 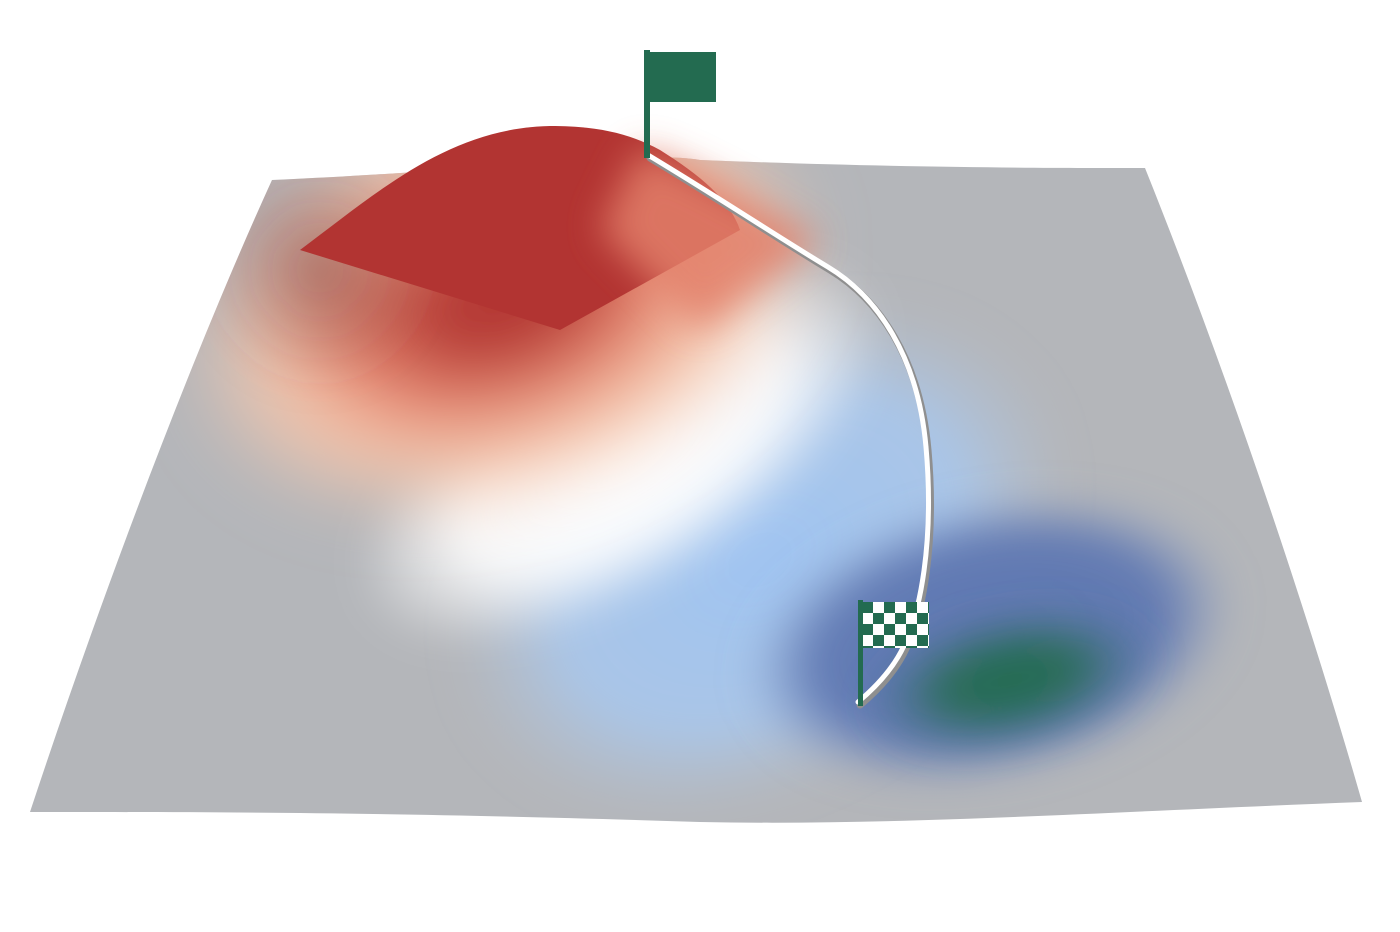 I want to click on descent-path, so click(x=789, y=430).